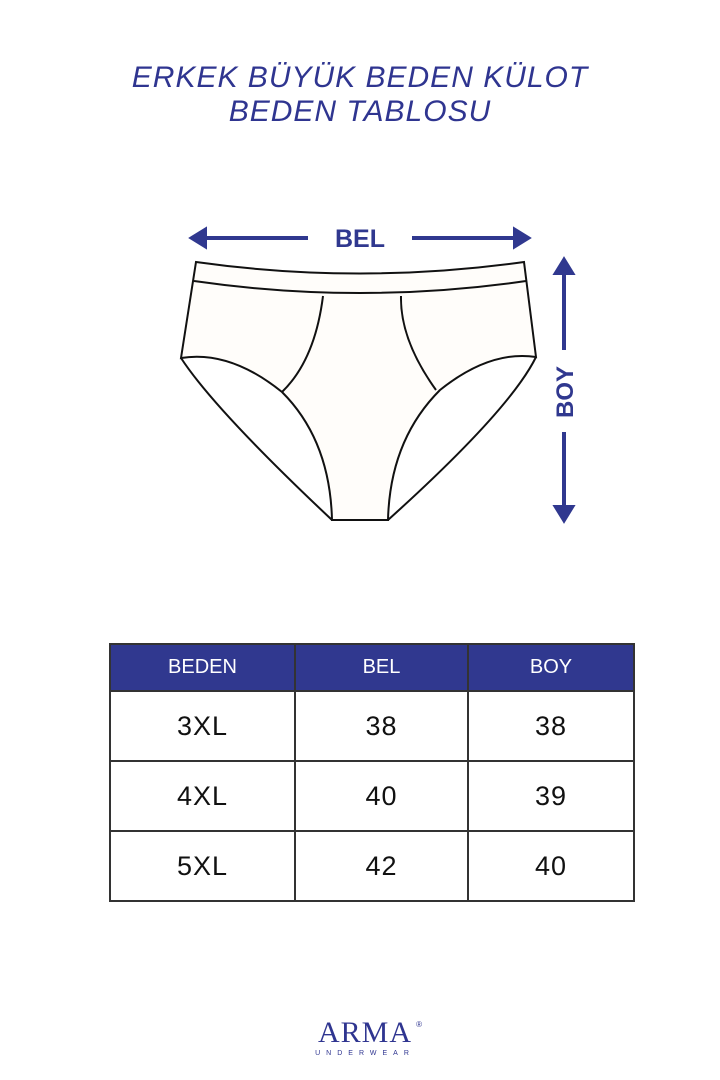  I want to click on table-row: 4XL 40 39, so click(372, 796).